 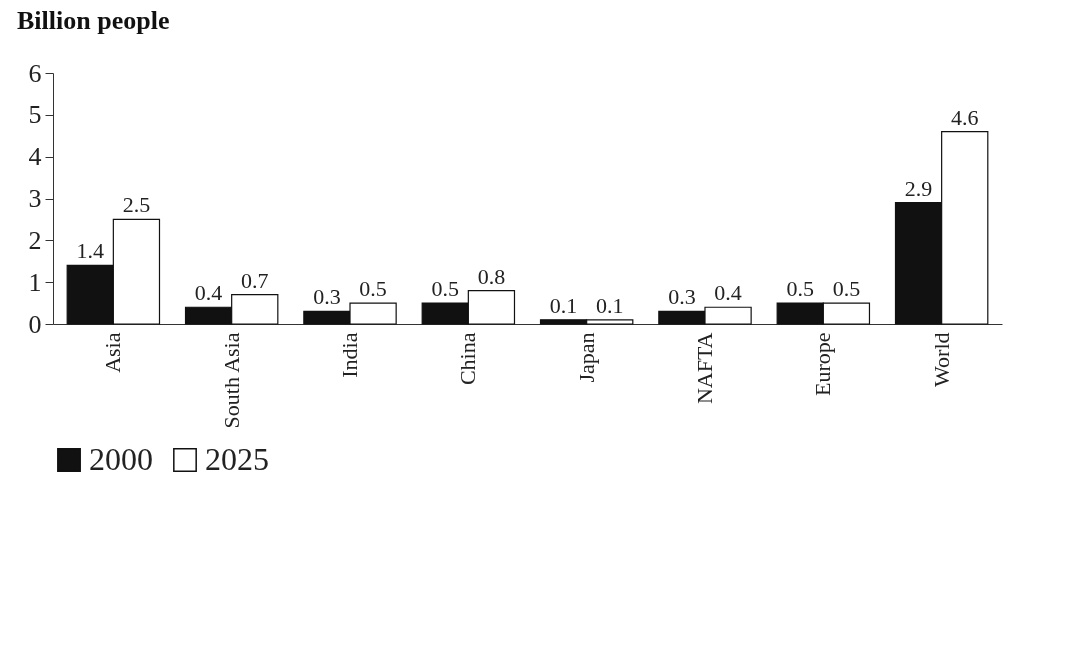 I want to click on x-tick-label: South Asia, so click(x=231, y=380).